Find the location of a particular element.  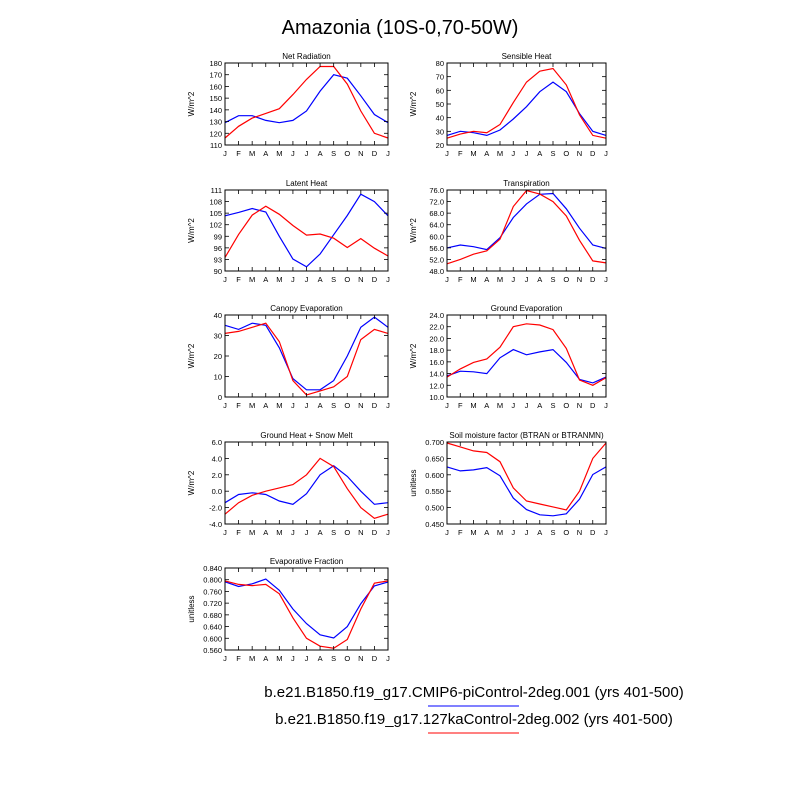

y-tick-label: 0.560 is located at coordinates (212, 650).